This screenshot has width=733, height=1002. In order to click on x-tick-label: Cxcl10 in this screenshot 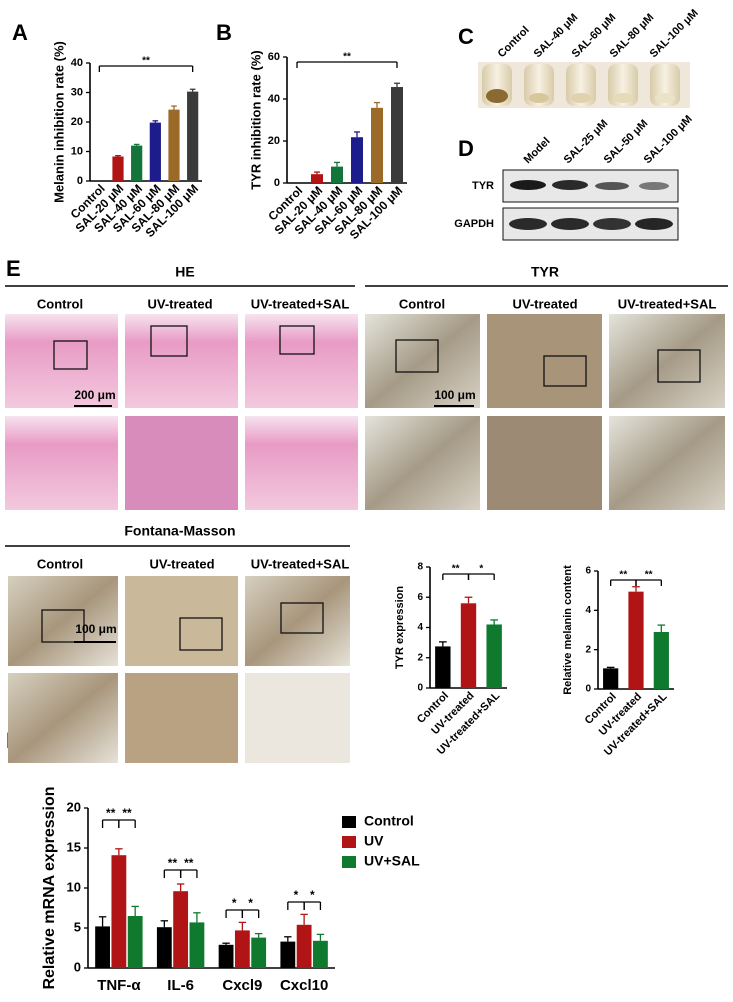, I will do `click(304, 985)`.